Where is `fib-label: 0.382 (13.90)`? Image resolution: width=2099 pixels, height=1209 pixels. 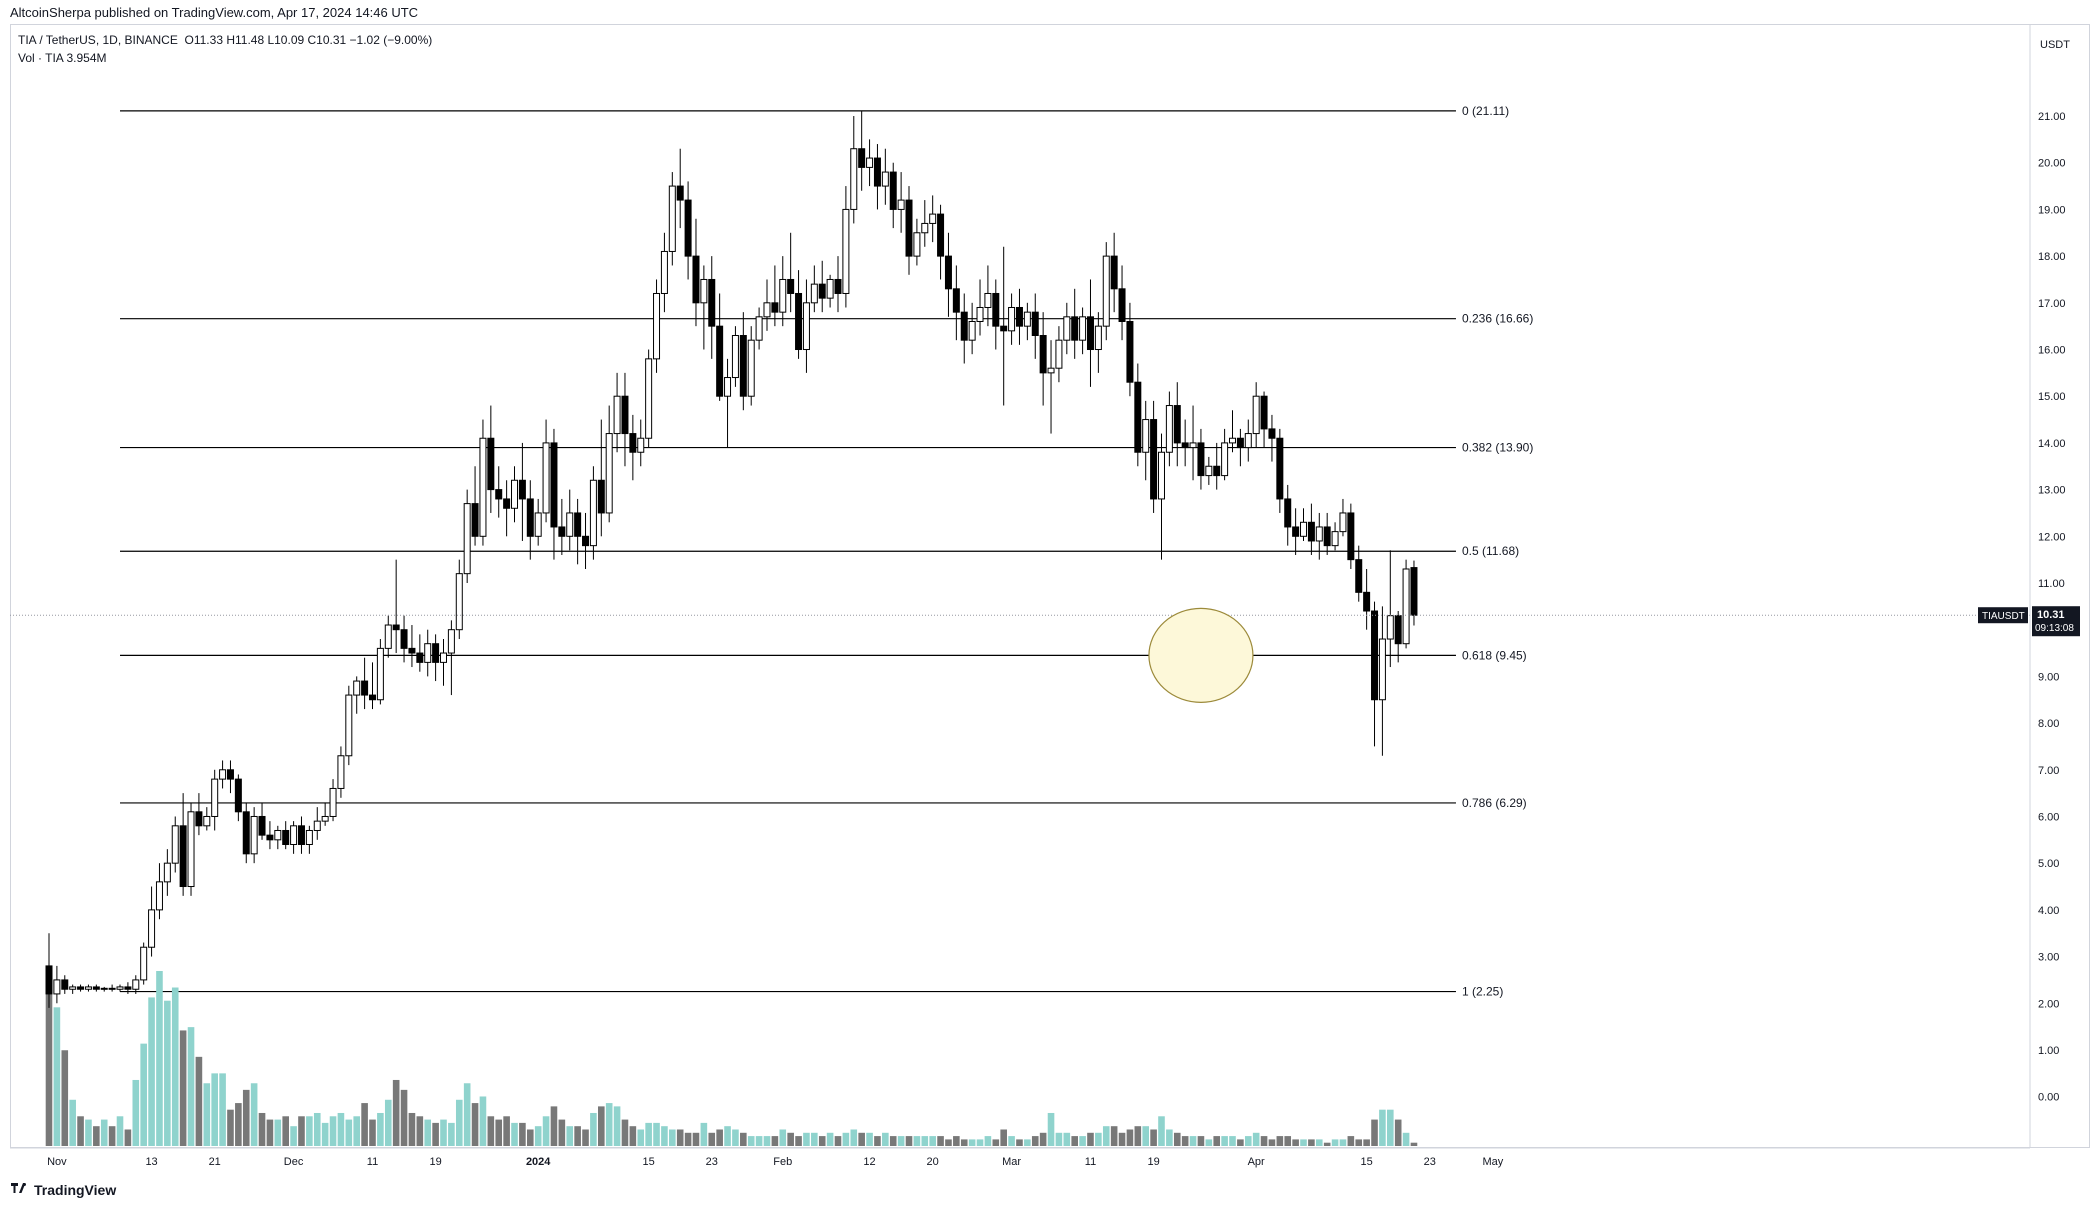 fib-label: 0.382 (13.90) is located at coordinates (1497, 448).